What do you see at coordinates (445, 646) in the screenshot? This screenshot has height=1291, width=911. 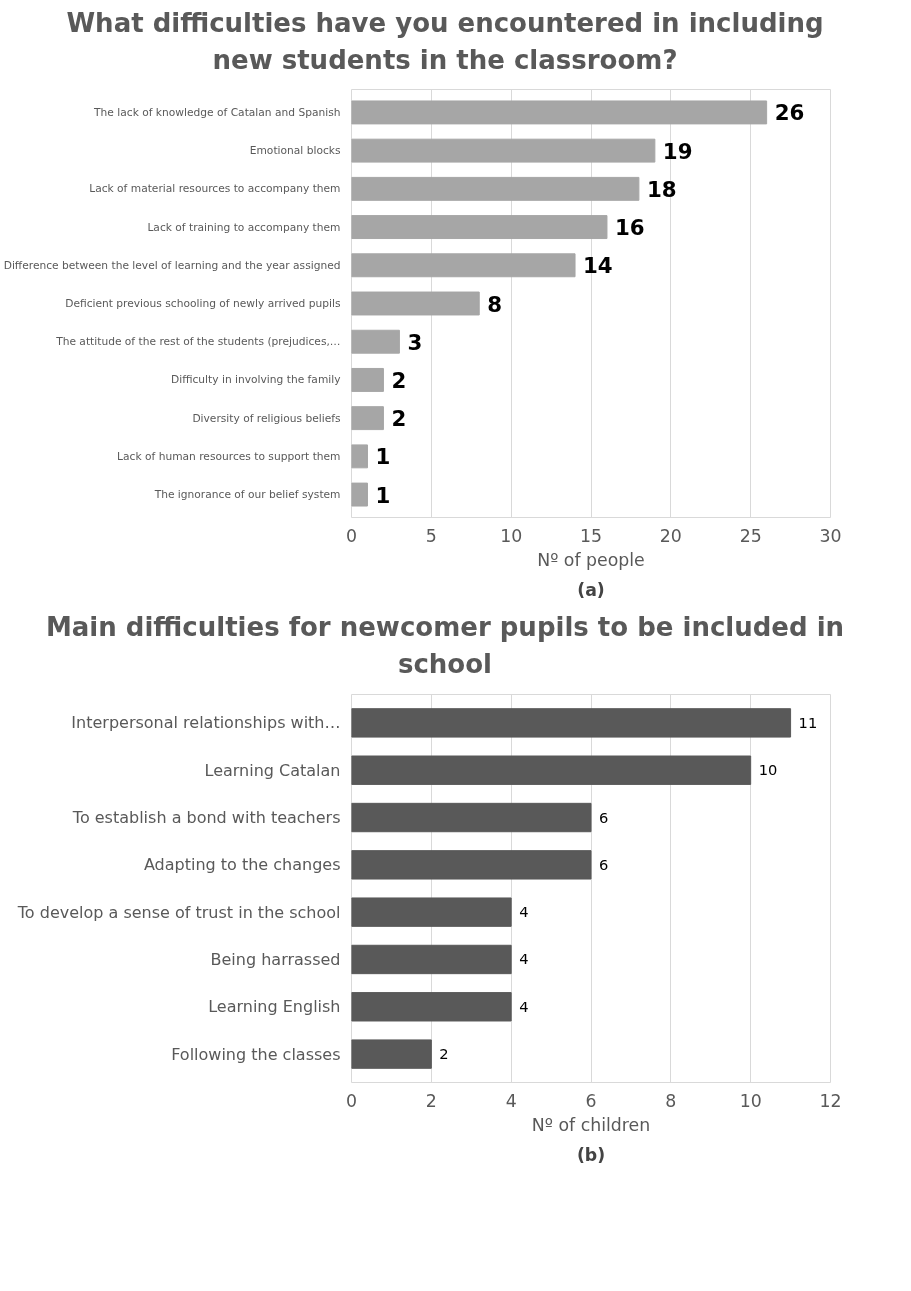 I see `chart-title: Main difficulties for newcomer pupils to be included in school` at bounding box center [445, 646].